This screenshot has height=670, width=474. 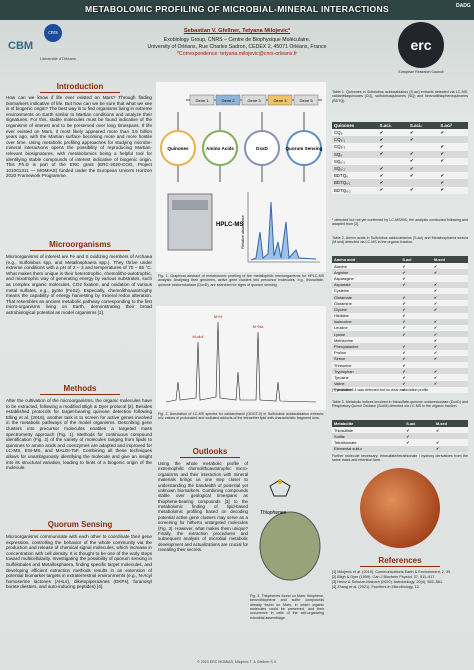 I want to click on table-header-row: Quinones S.aci₁ S.aci₂ S.aci³, so click(x=400, y=125).